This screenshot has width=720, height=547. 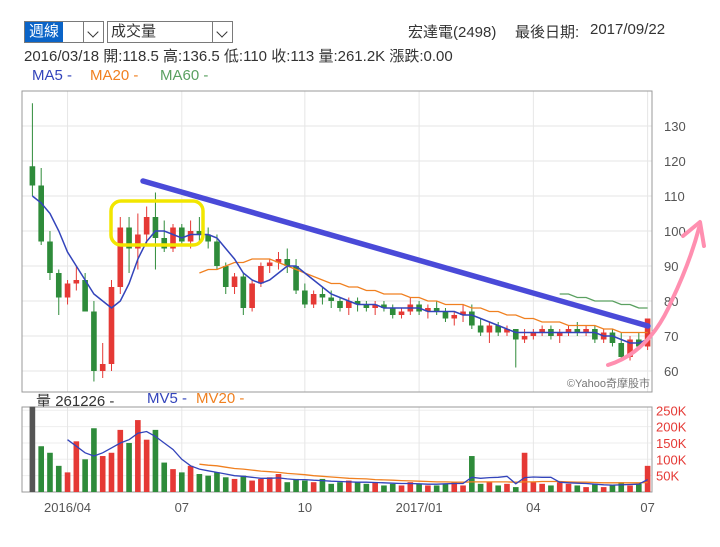 What do you see at coordinates (671, 427) in the screenshot?
I see `volume-tick-label: 200K` at bounding box center [671, 427].